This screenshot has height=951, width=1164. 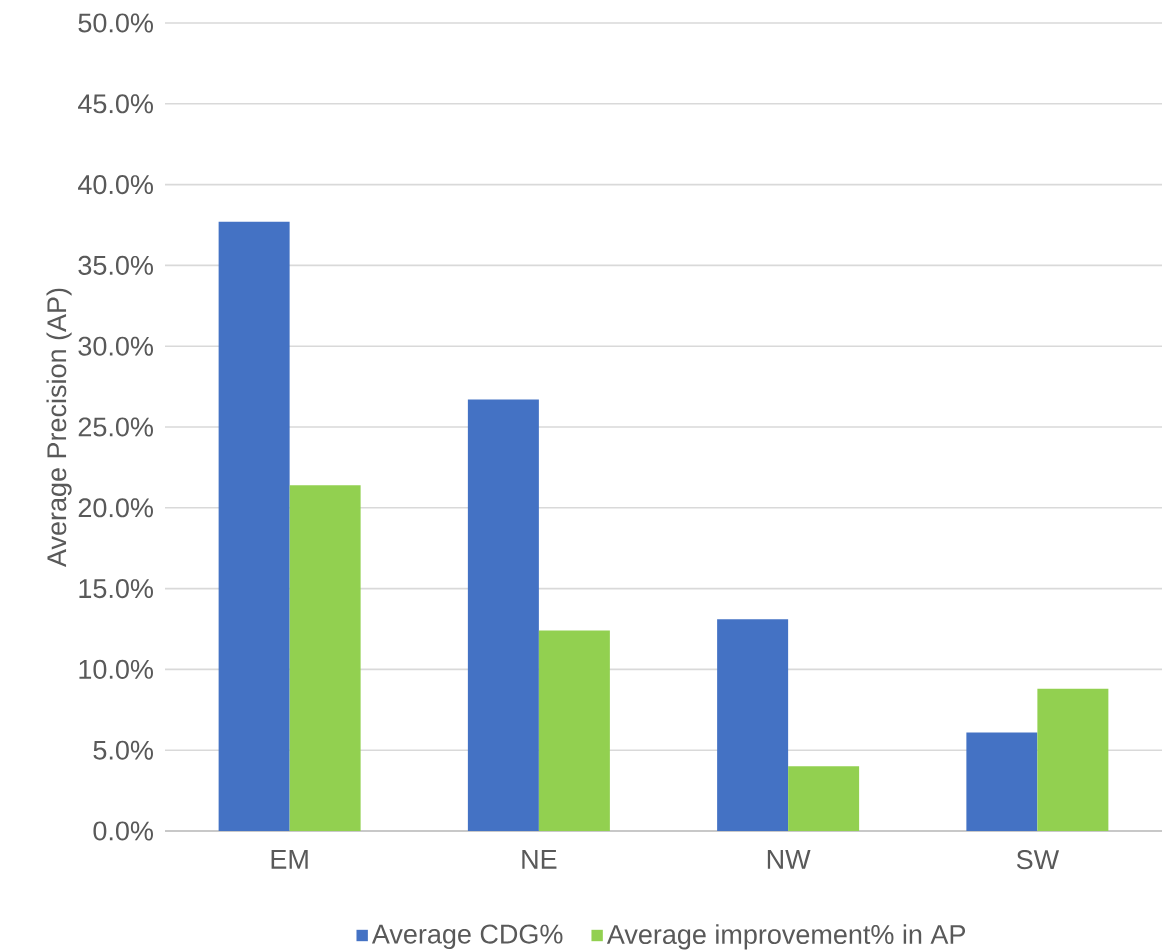 What do you see at coordinates (115, 265) in the screenshot?
I see `y-tick-label: 35.0%` at bounding box center [115, 265].